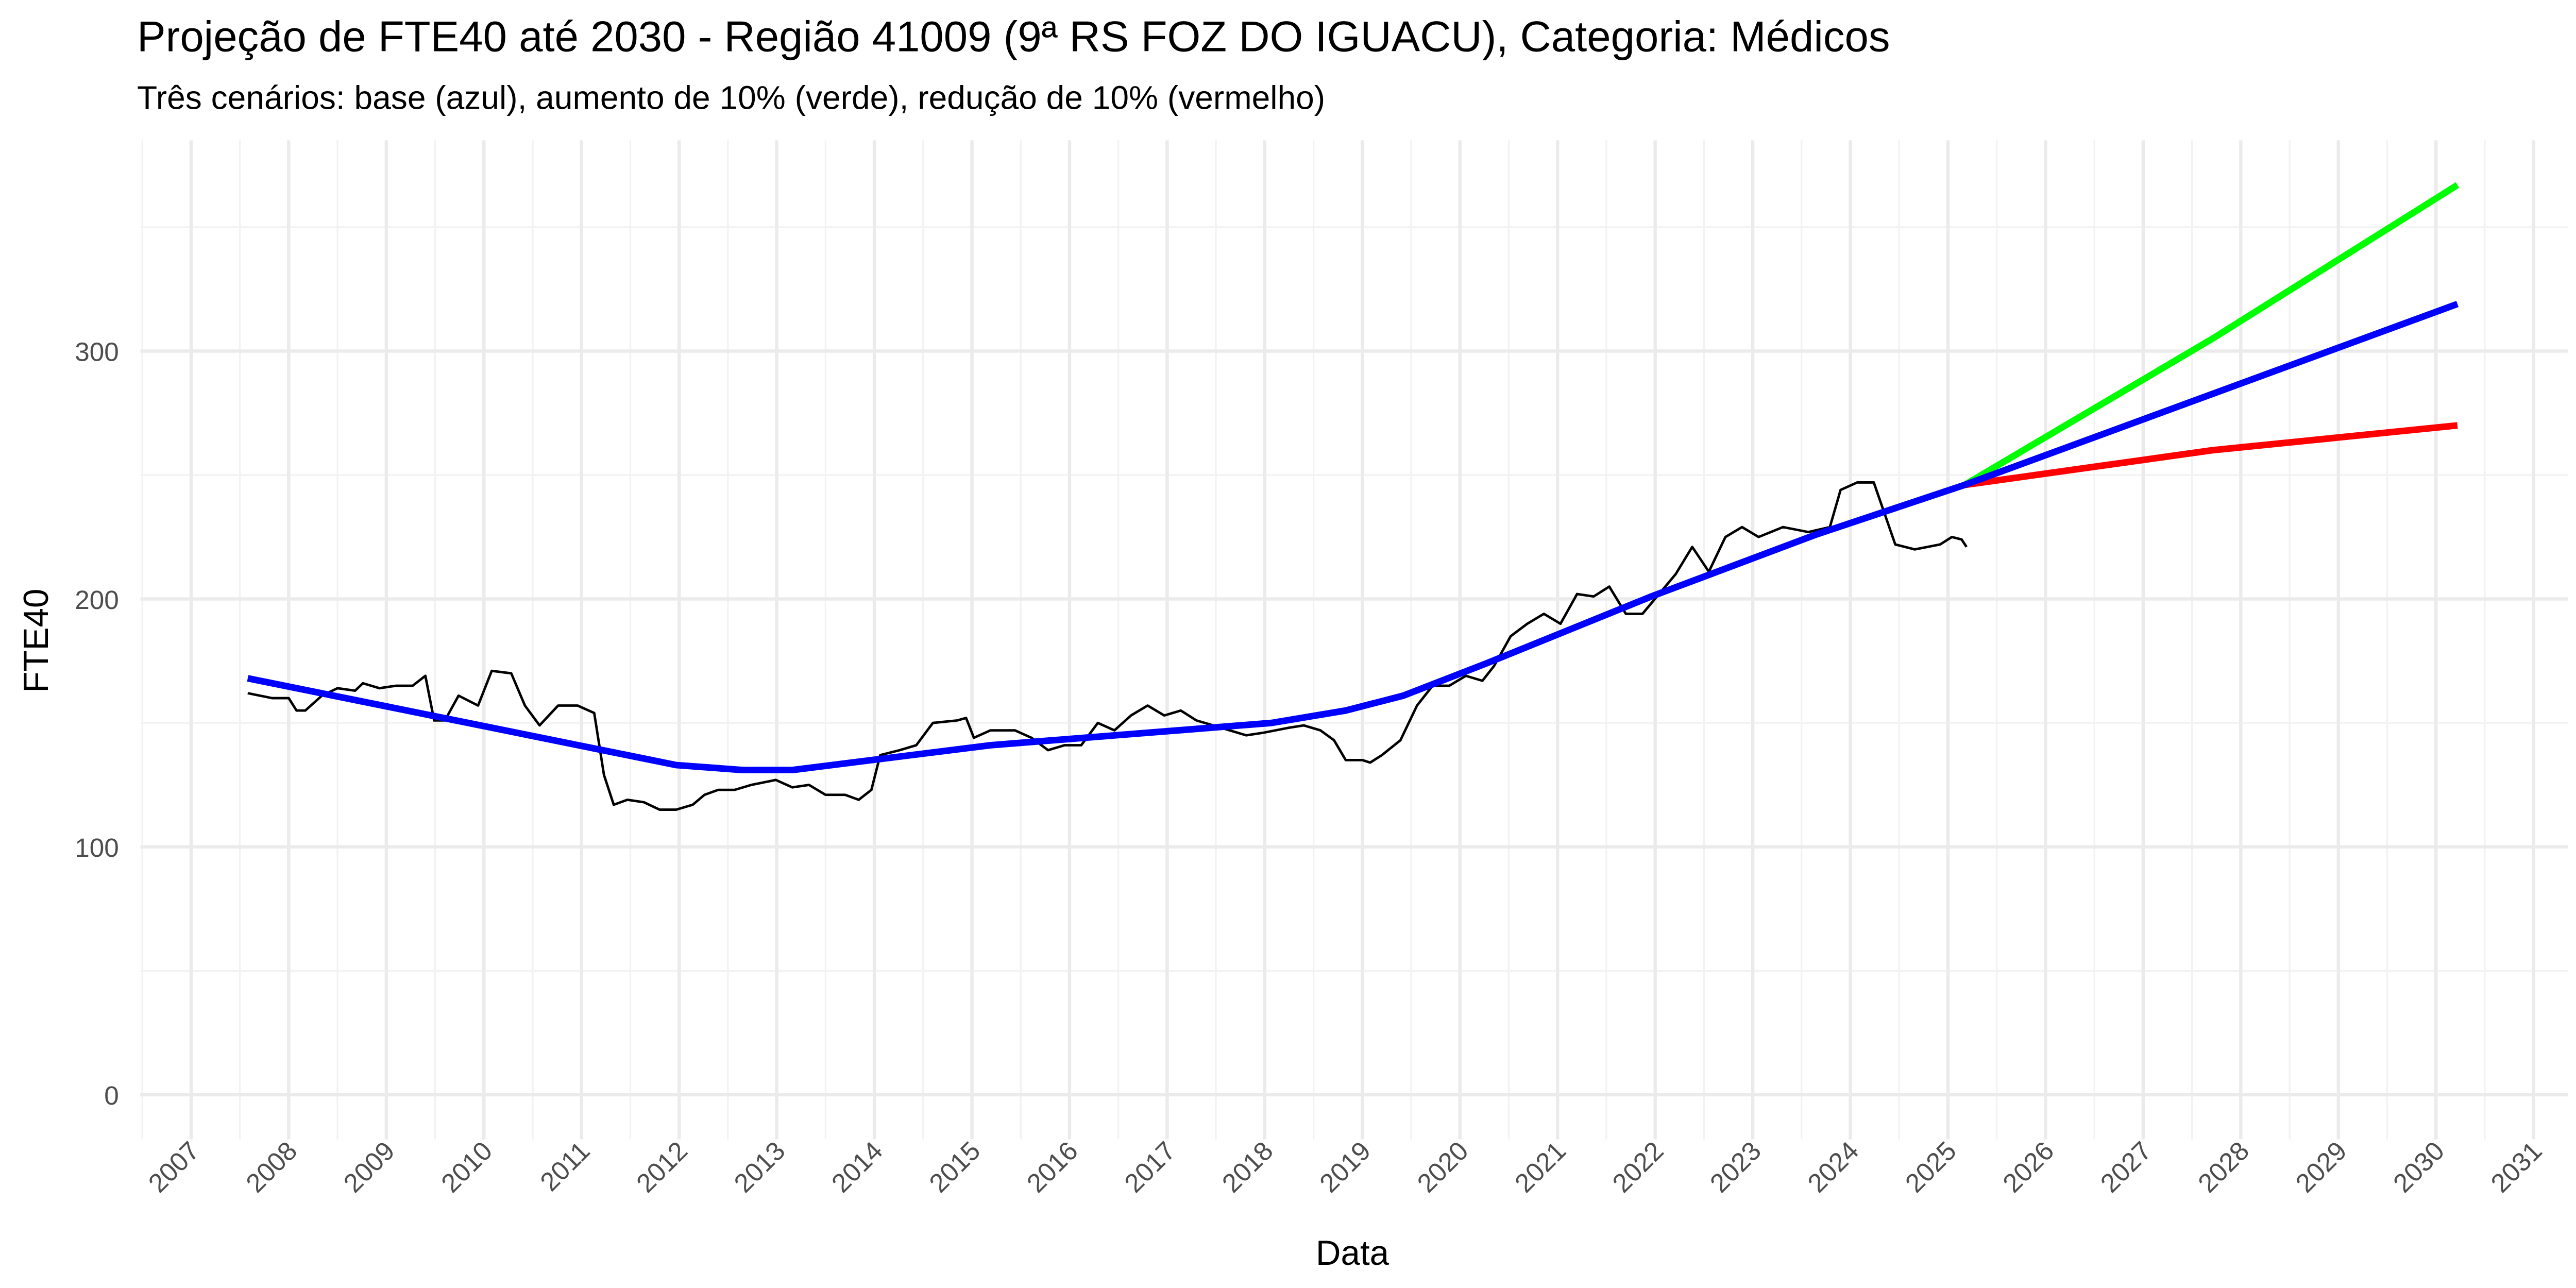 The width and height of the screenshot is (2576, 1288). I want to click on x-tick-label: 2011, so click(564, 1166).